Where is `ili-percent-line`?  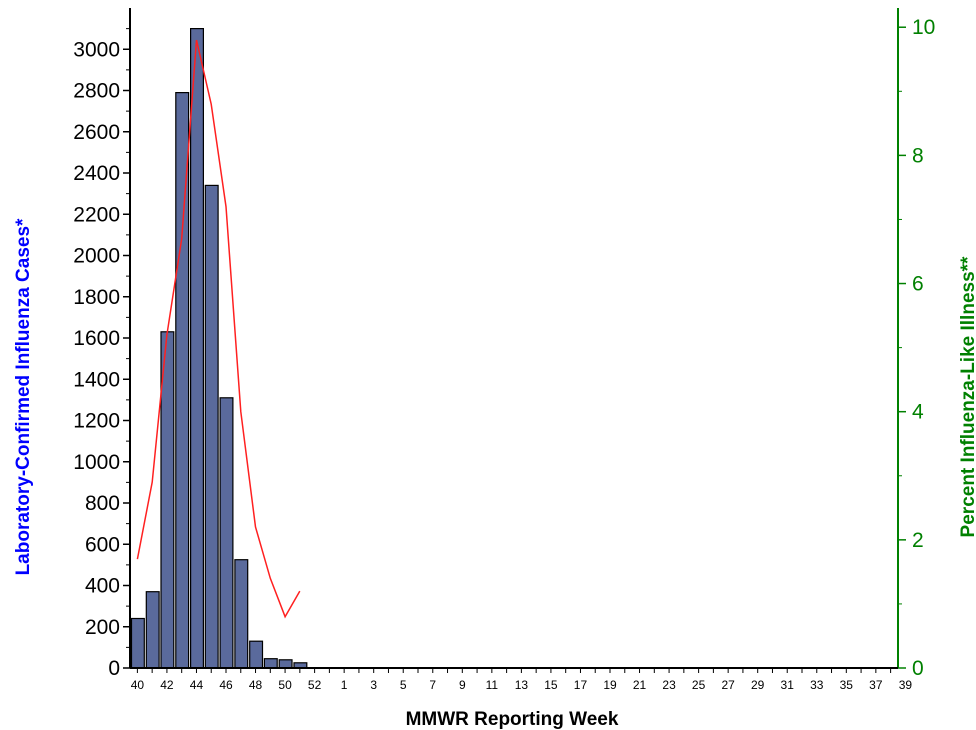
ili-percent-line is located at coordinates (218, 329).